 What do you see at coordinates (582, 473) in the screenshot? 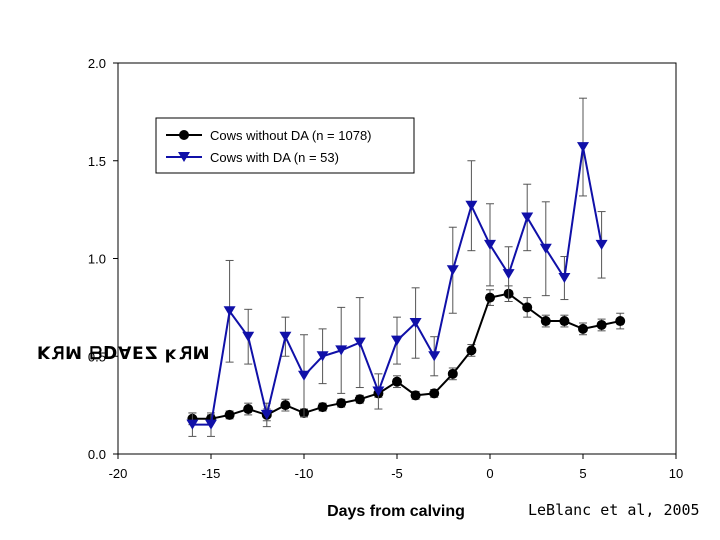
I see `x-tick-label: 5` at bounding box center [582, 473].